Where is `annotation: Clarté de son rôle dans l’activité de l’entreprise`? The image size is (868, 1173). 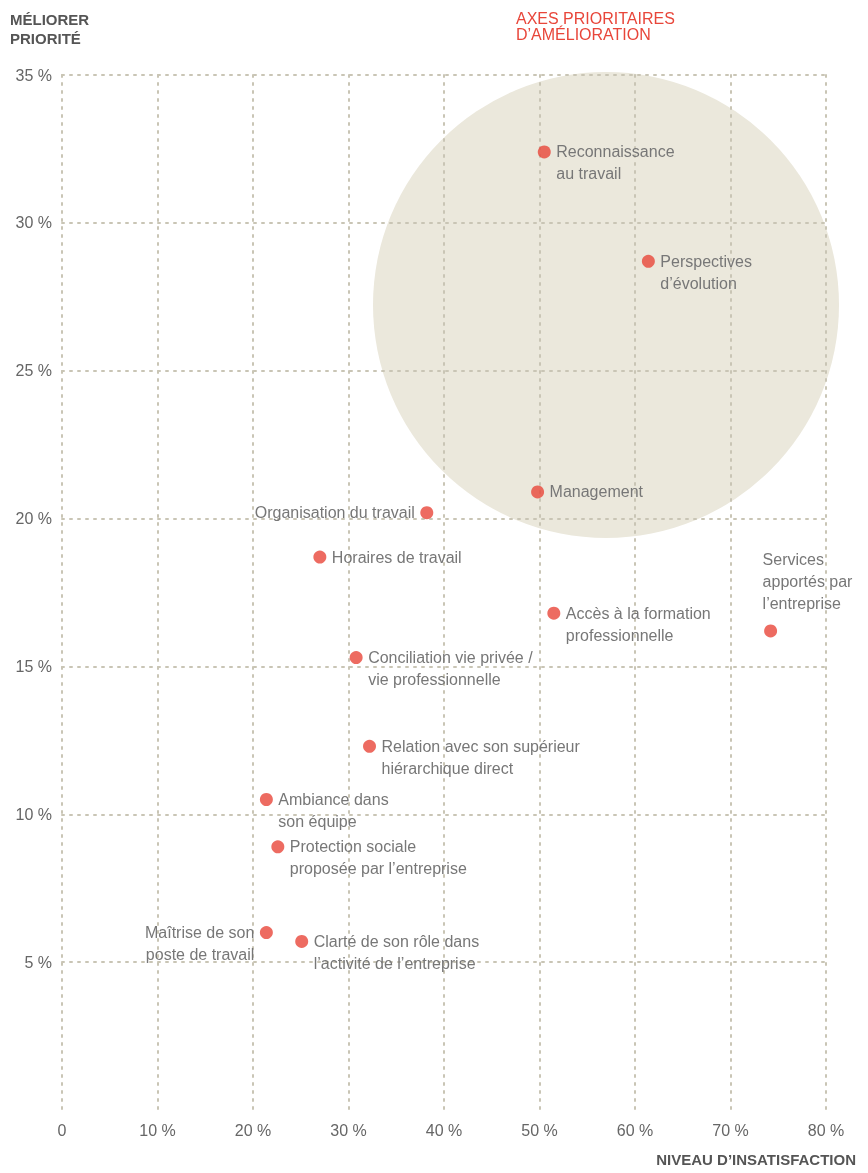 annotation: Clarté de son rôle dans l’activité de l’entreprise is located at coordinates (396, 952).